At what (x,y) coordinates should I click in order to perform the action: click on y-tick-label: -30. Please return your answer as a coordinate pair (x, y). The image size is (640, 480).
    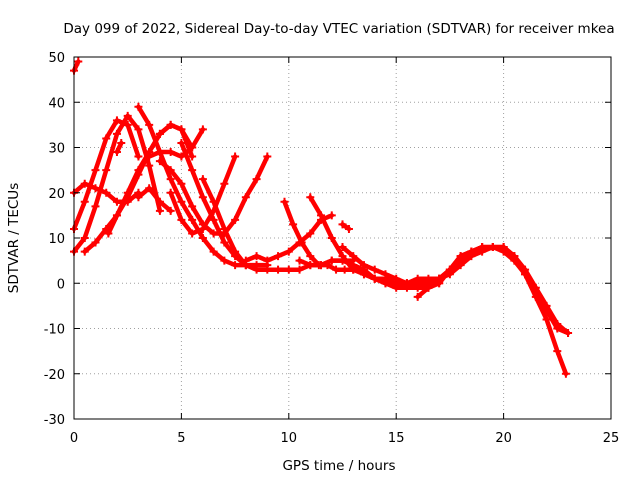
    Looking at the image, I should click on (54, 420).